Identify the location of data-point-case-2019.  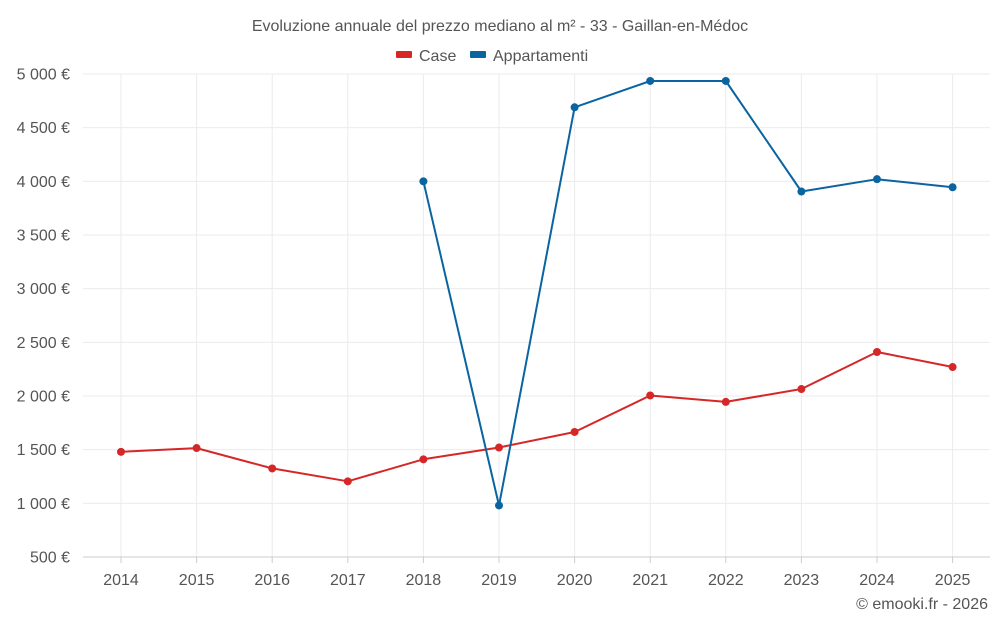
(499, 447).